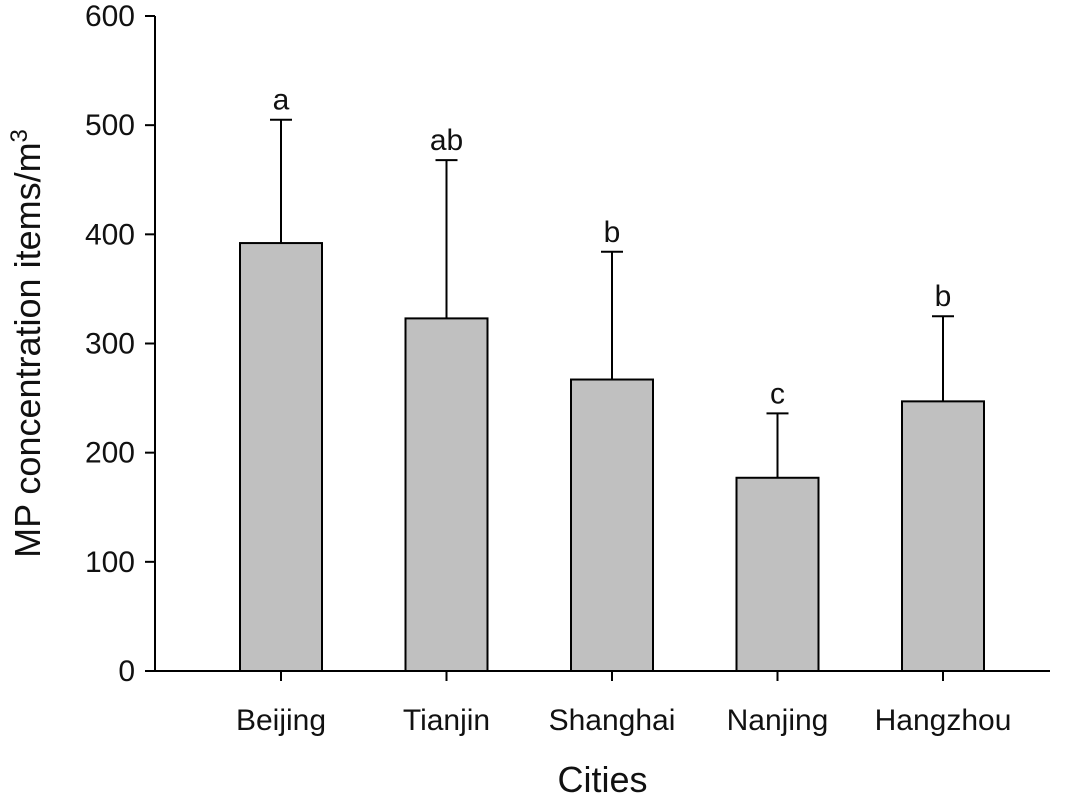 The height and width of the screenshot is (800, 1068). Describe the element at coordinates (612, 232) in the screenshot. I see `significance-label-shanghai: b` at that location.